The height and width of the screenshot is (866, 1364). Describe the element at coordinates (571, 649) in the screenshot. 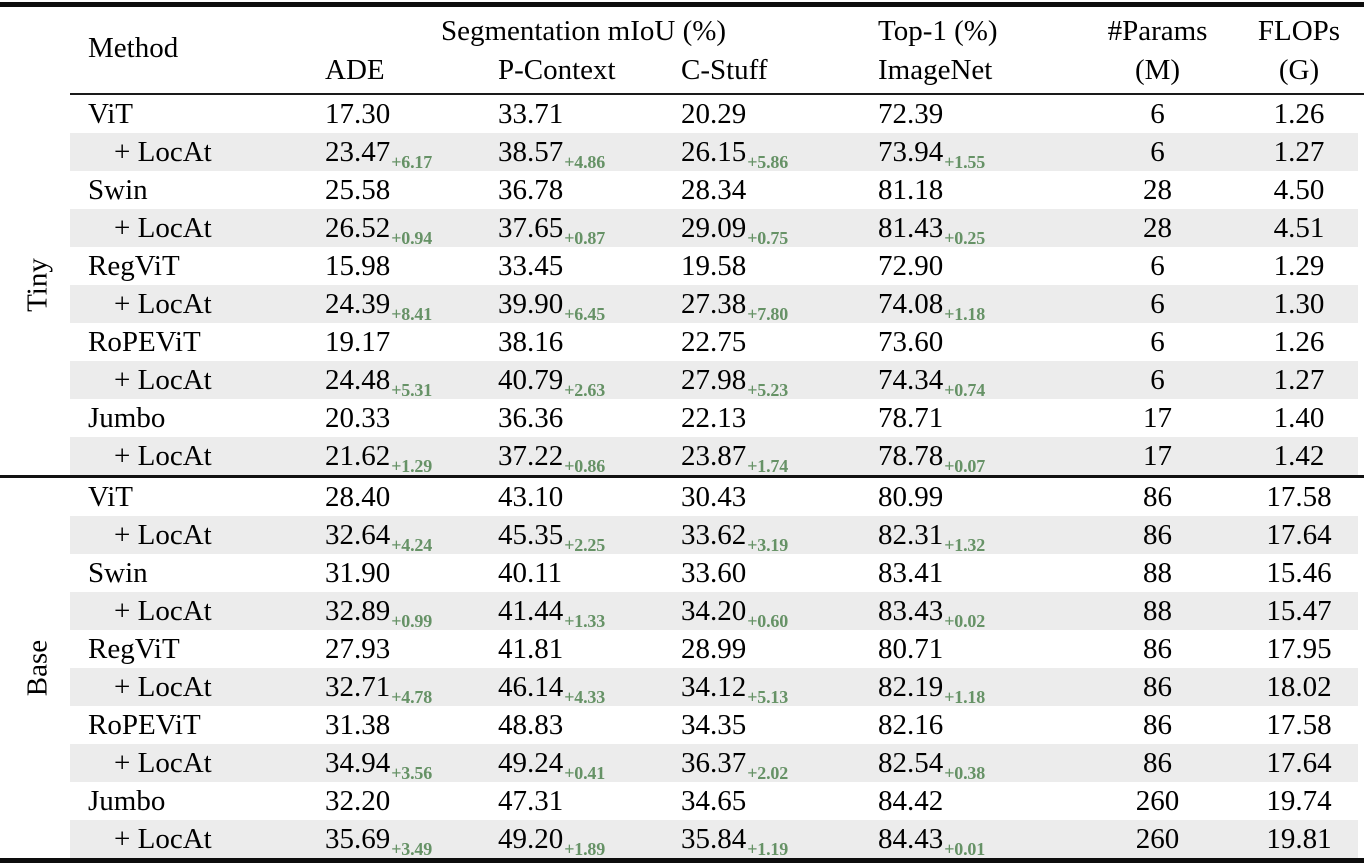

I see `cell-p-context: 41.81` at that location.